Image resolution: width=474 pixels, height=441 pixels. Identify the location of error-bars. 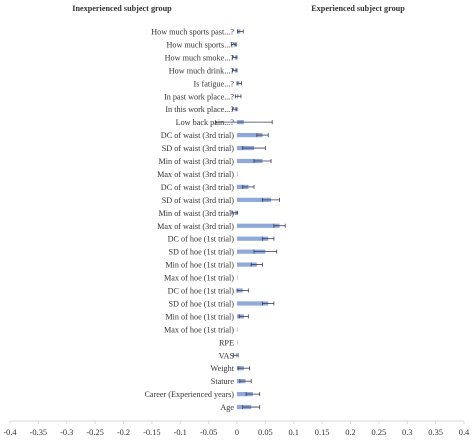
(250, 219).